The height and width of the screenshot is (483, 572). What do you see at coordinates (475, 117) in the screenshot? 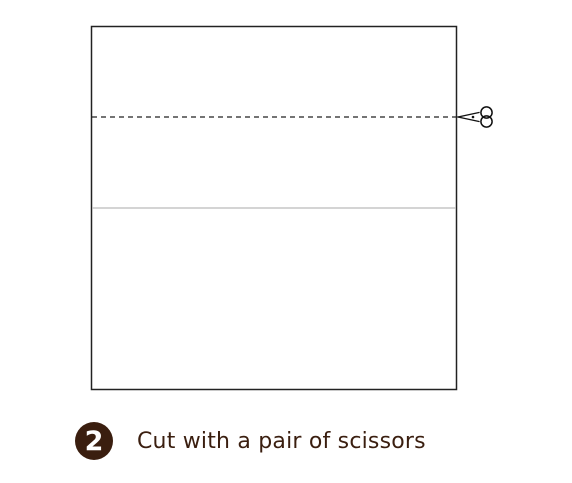
I see `scissors-icon` at bounding box center [475, 117].